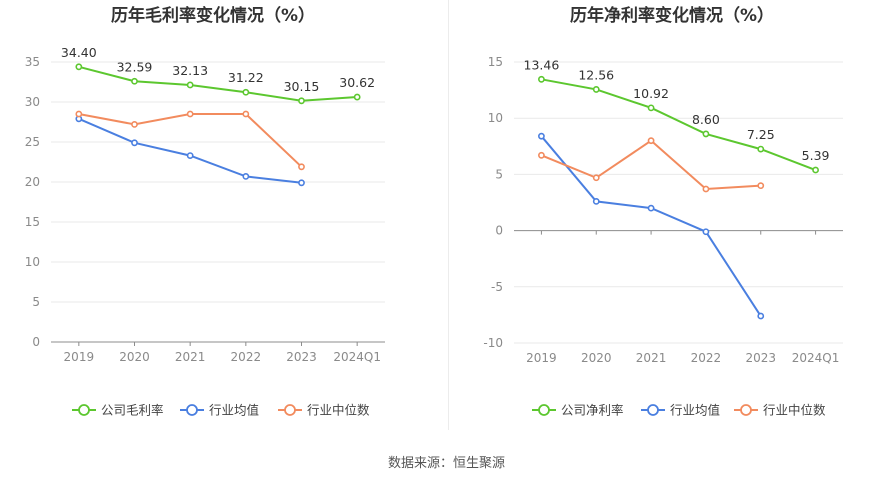  What do you see at coordinates (213, 15) in the screenshot?
I see `chart-title: 历年毛利率变化情况（%）` at bounding box center [213, 15].